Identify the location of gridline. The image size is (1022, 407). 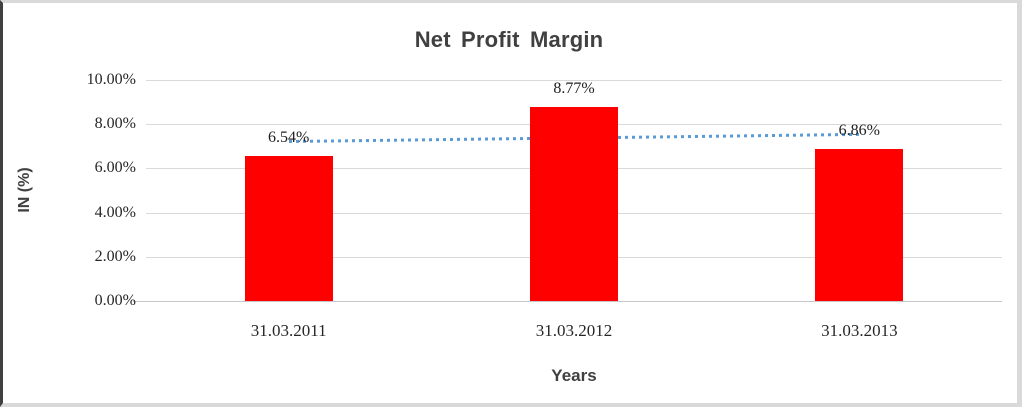
(574, 80).